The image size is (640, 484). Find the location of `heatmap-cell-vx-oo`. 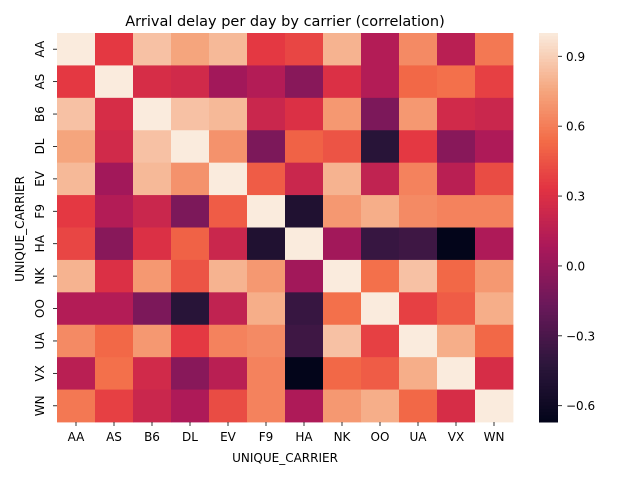

heatmap-cell-vx-oo is located at coordinates (380, 373).